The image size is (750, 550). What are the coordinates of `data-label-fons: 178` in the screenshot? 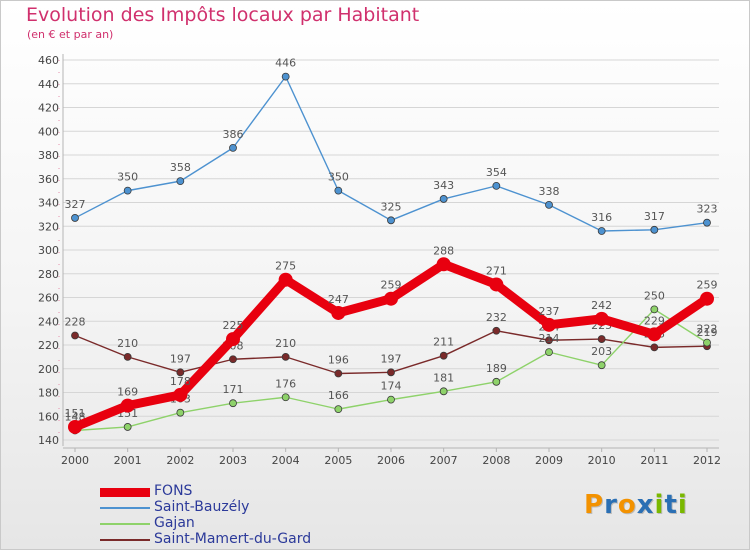 It's located at (180, 381).